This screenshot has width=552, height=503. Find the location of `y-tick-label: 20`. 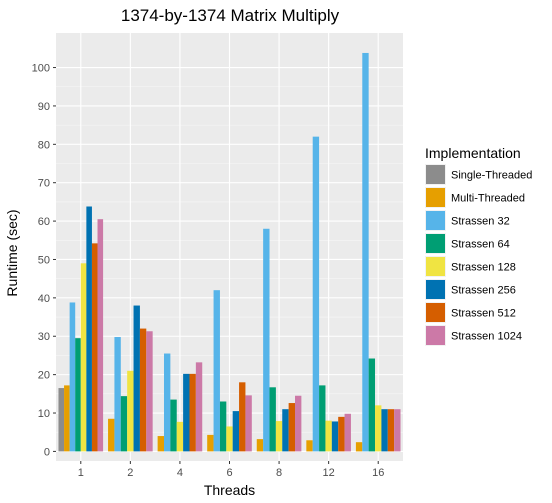

y-tick-label: 20 is located at coordinates (44, 376).